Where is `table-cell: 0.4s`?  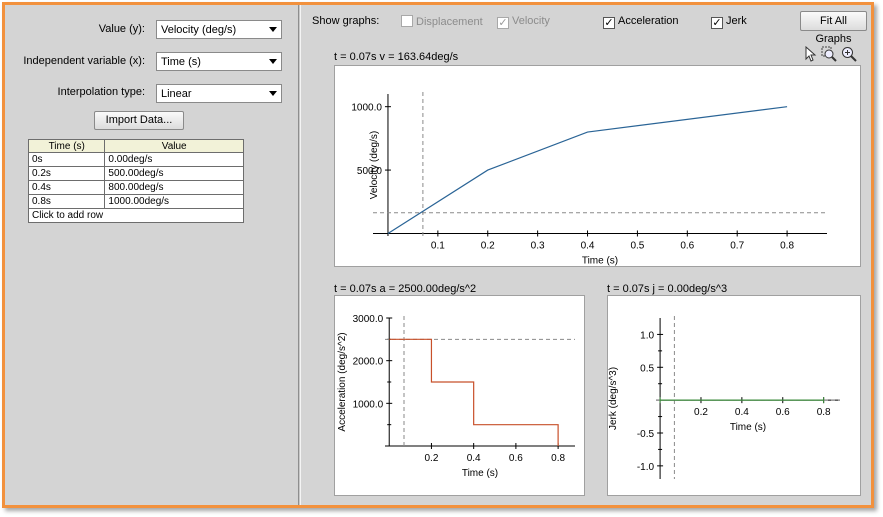 table-cell: 0.4s is located at coordinates (66, 187).